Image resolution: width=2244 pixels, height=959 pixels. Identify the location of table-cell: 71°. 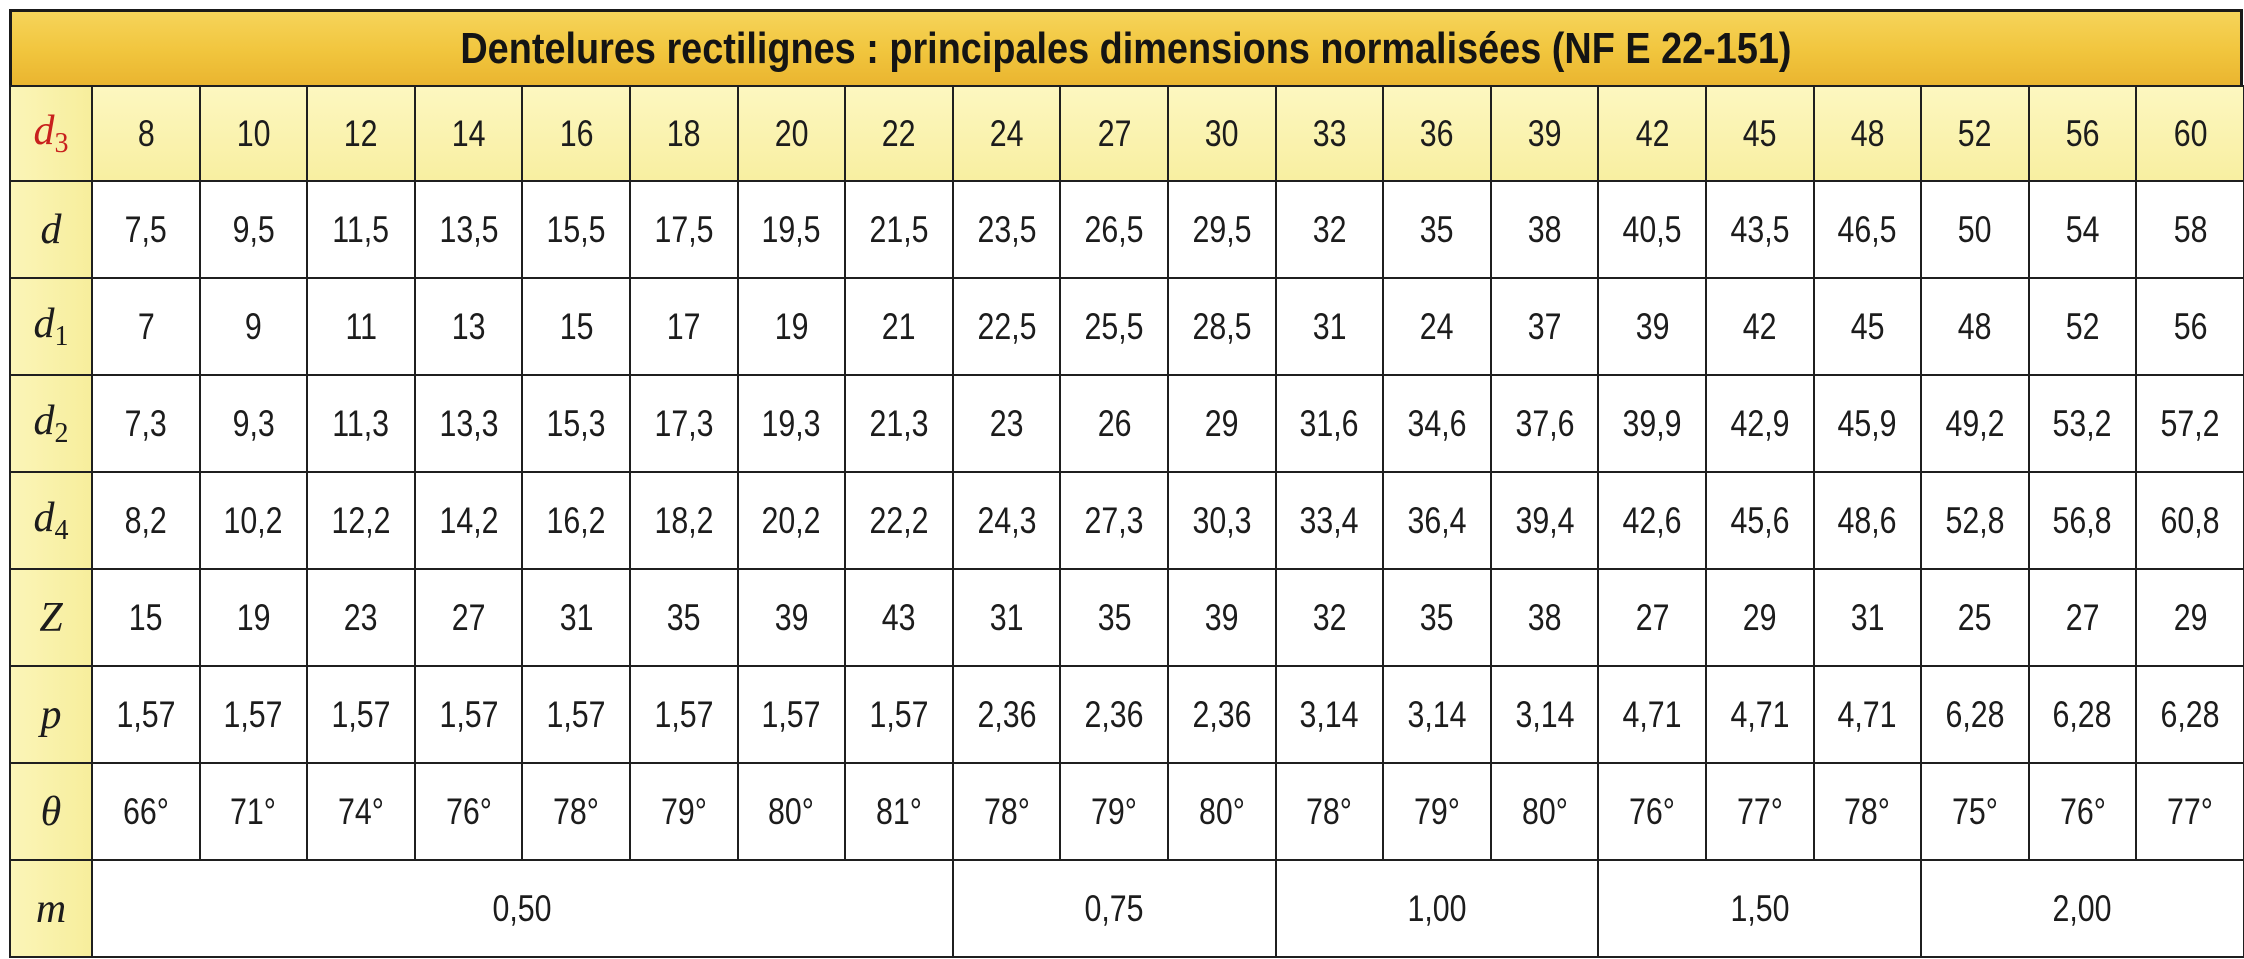
(253, 811).